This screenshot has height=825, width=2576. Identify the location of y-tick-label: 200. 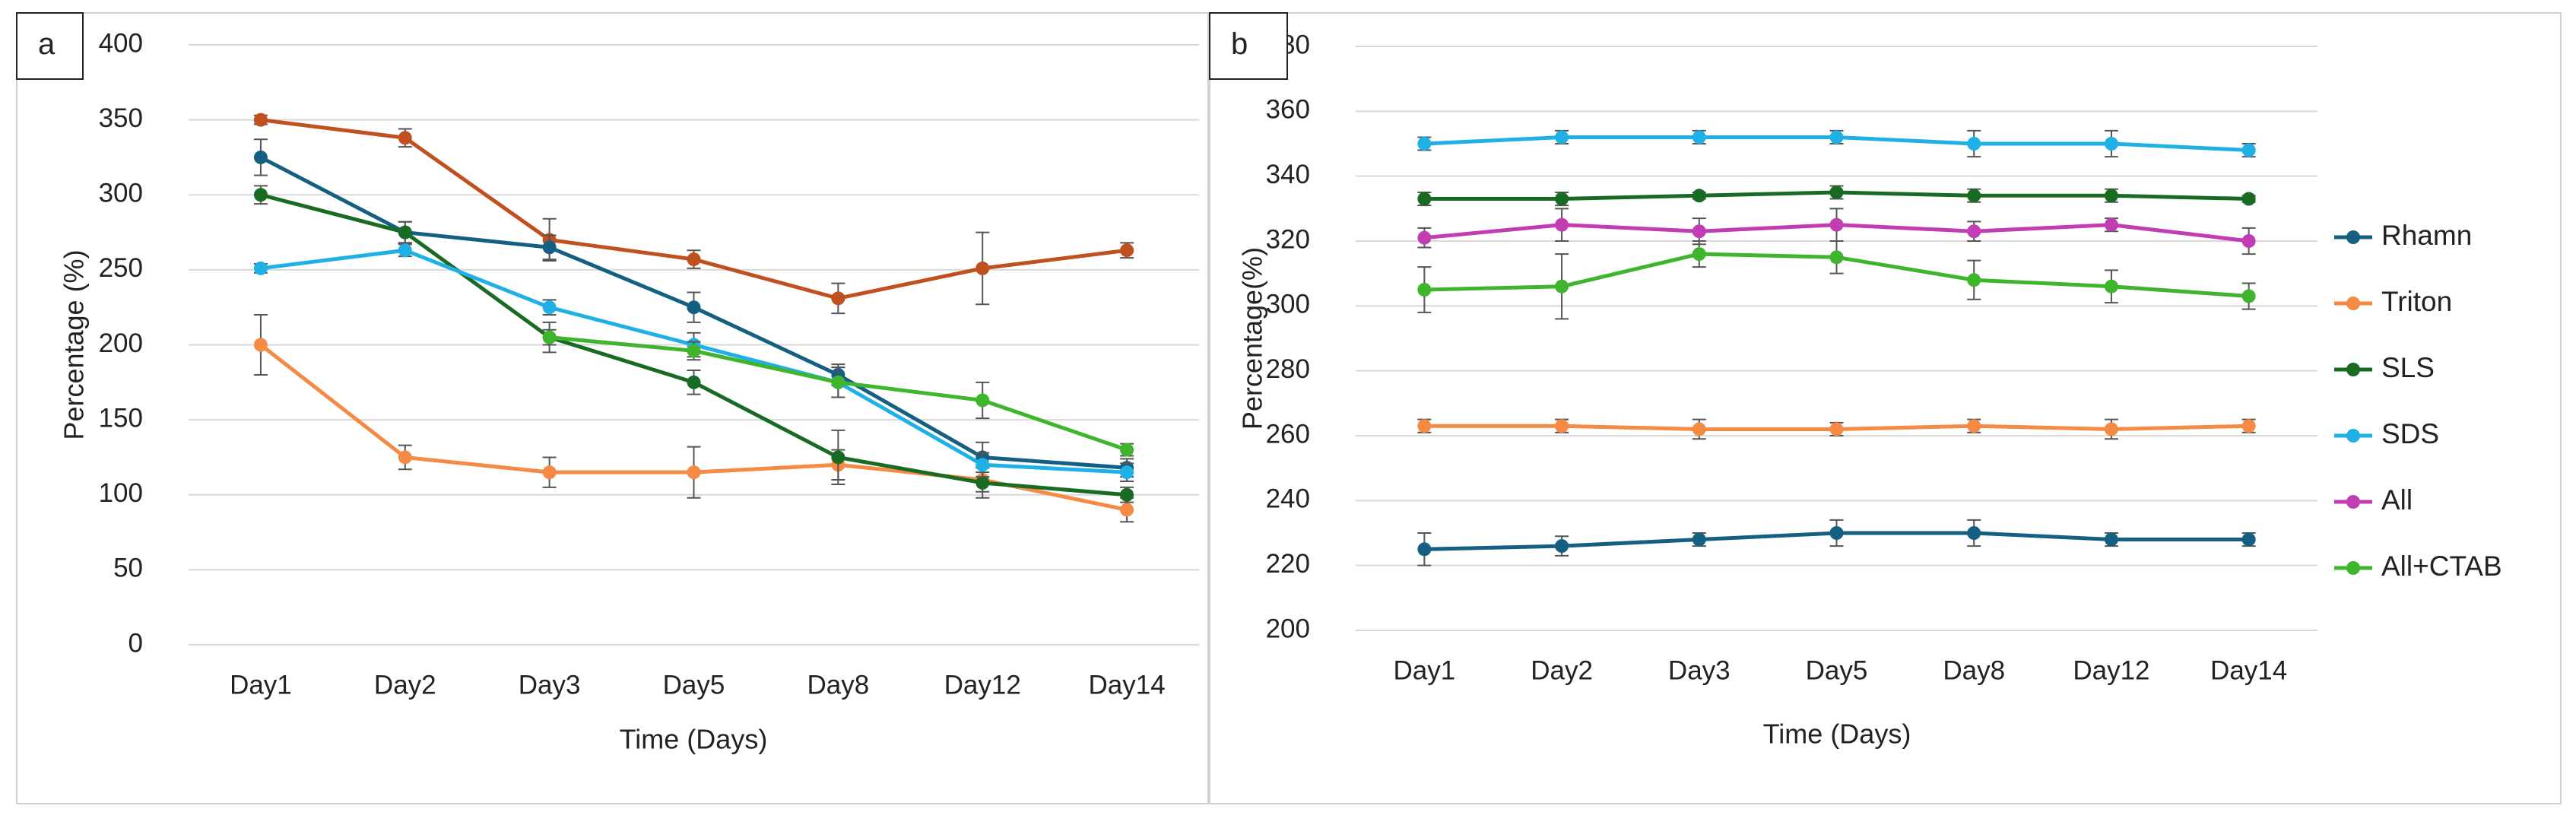
(121, 343).